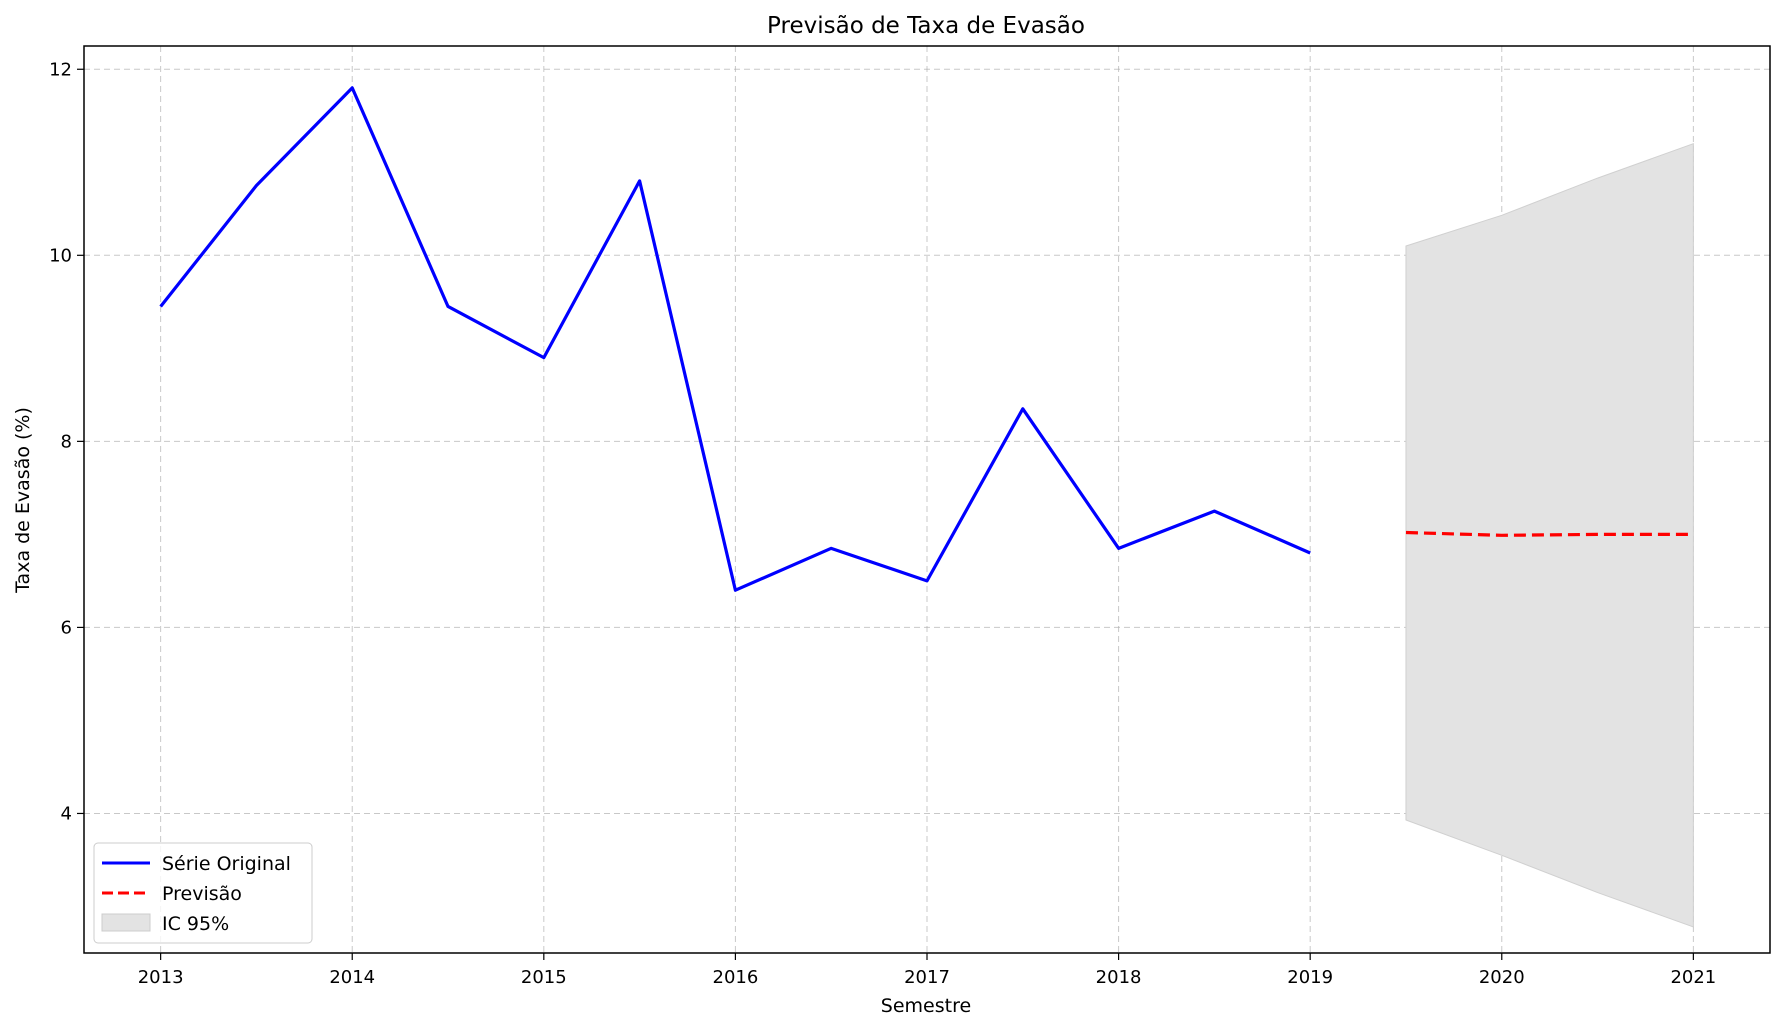  I want to click on x-axis-label: Semestre, so click(926, 1006).